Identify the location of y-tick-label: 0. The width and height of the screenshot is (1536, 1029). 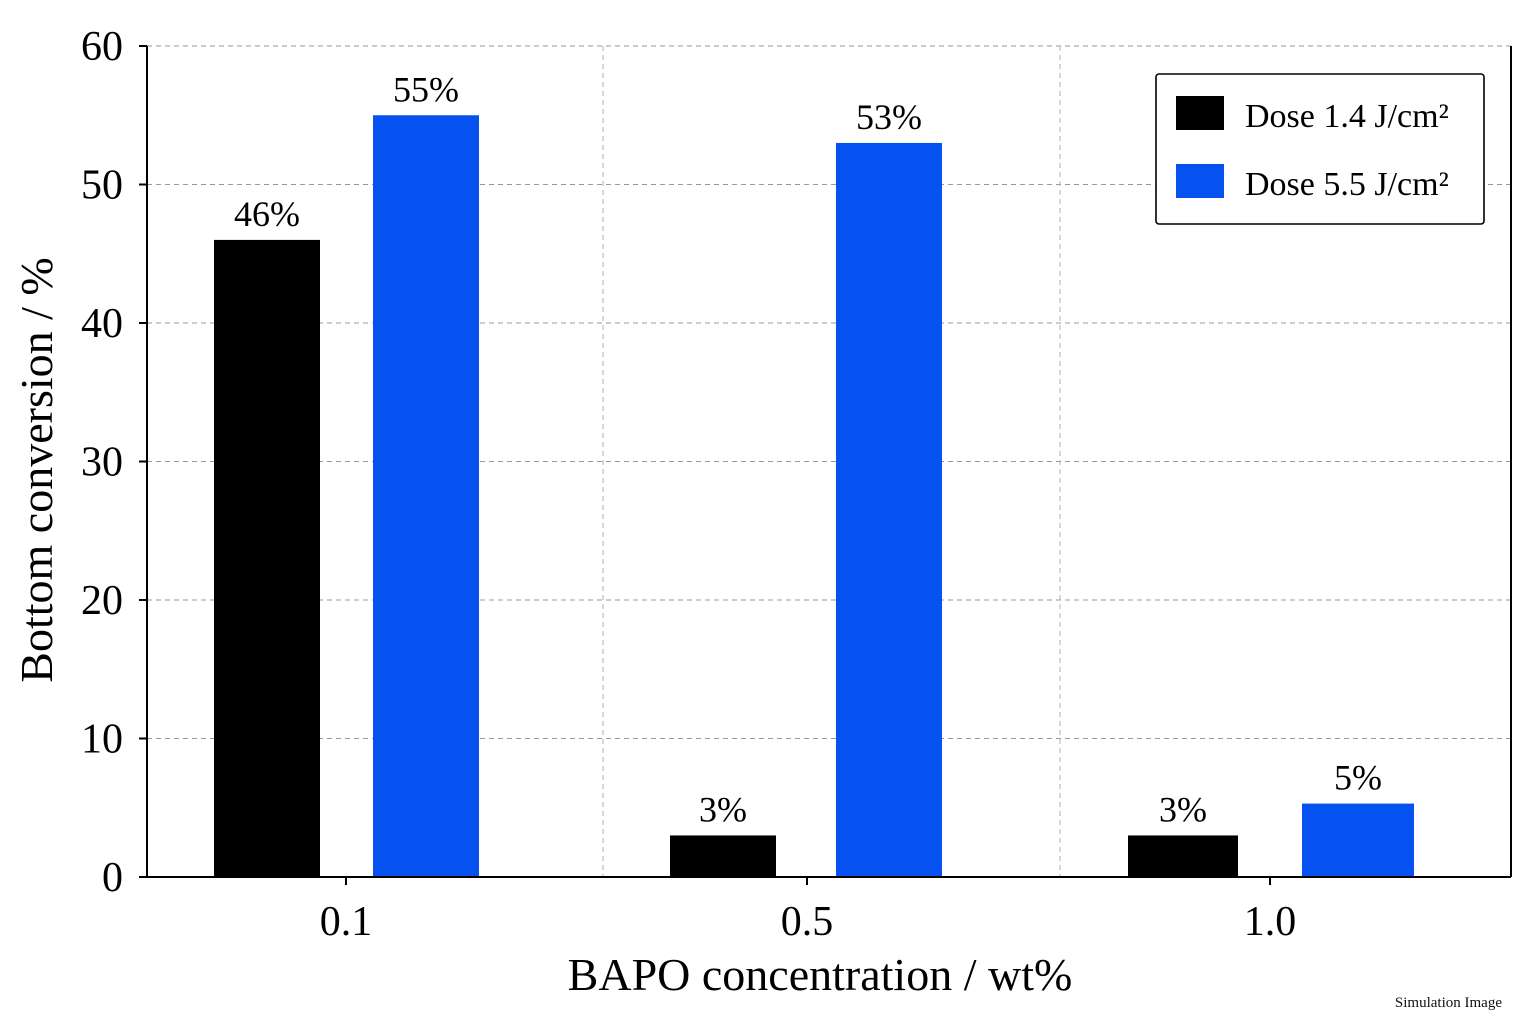
(112, 878).